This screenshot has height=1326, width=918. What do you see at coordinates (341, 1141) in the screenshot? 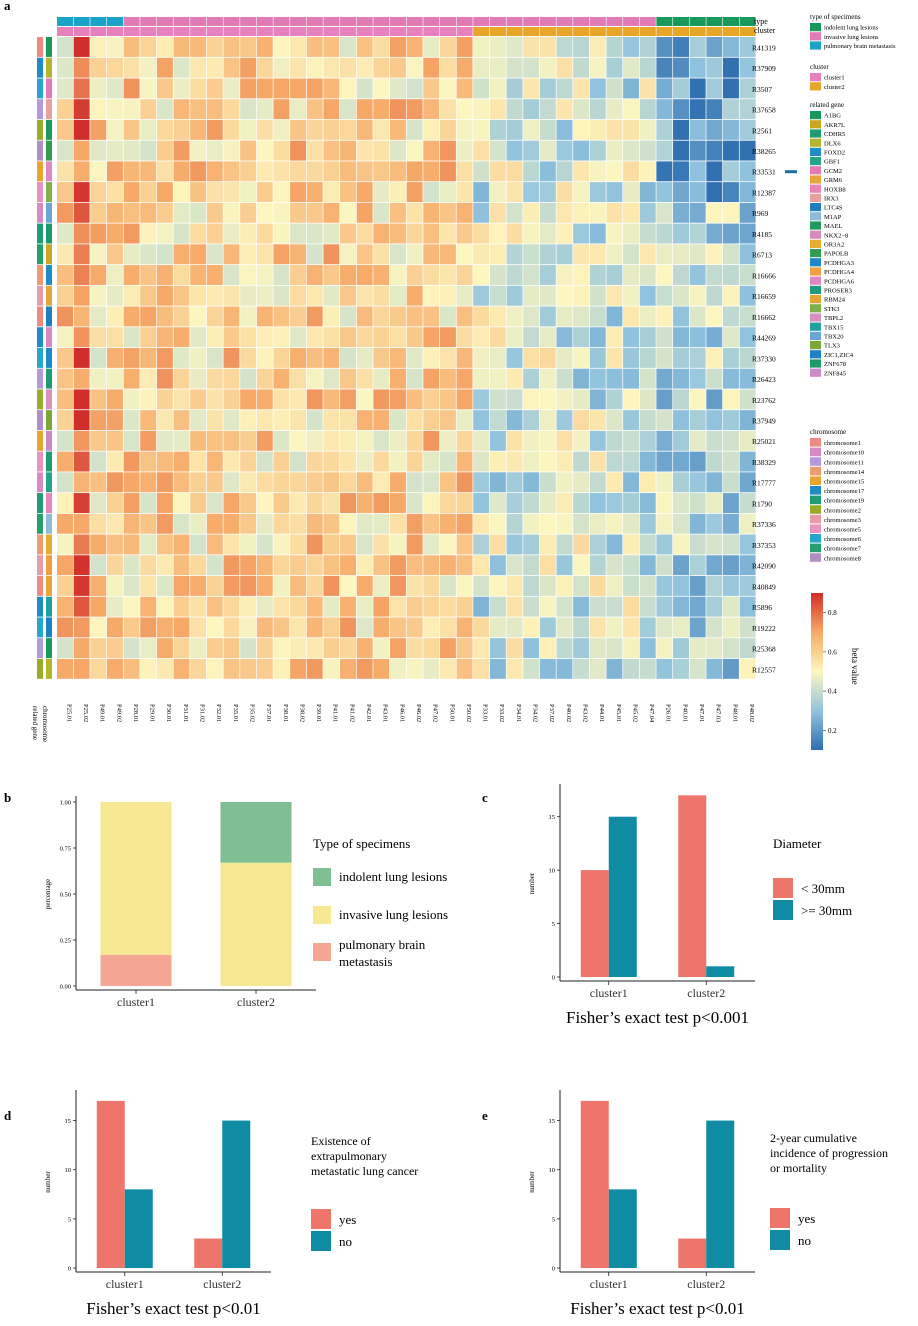
I see `legend-title: Existence of` at bounding box center [341, 1141].